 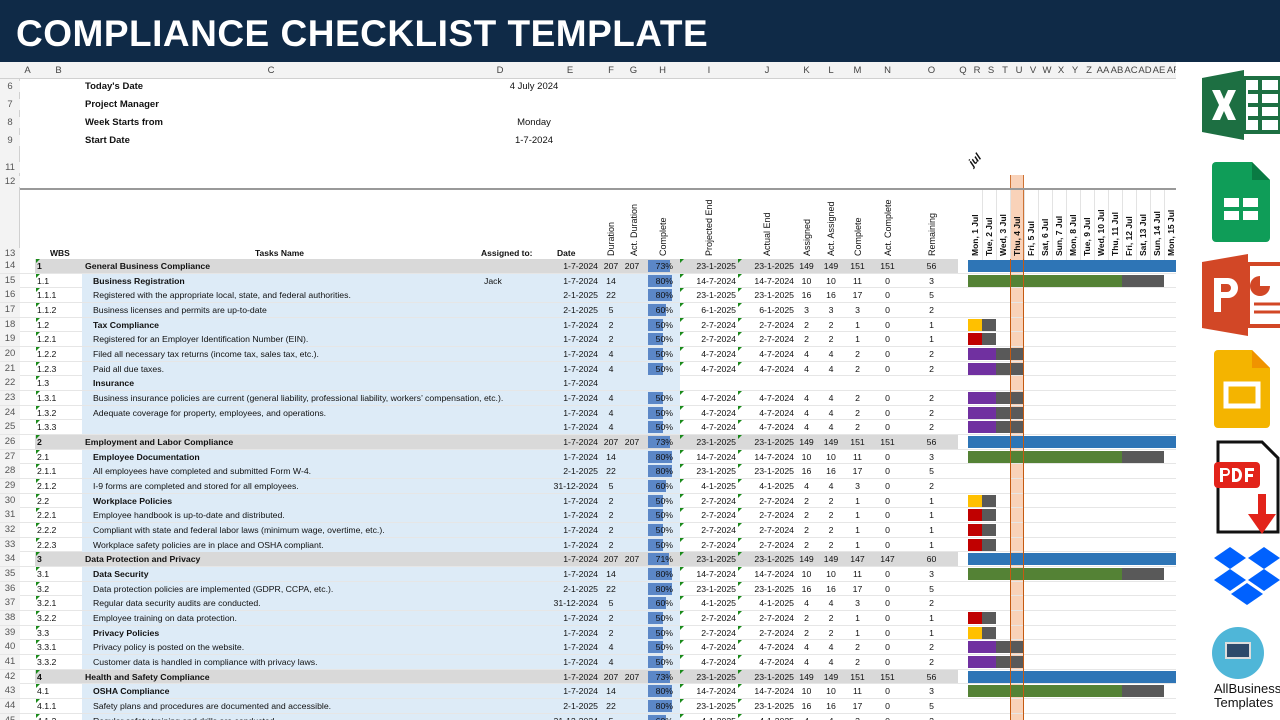 I want to click on assigned-cell: 16, so click(x=806, y=706).